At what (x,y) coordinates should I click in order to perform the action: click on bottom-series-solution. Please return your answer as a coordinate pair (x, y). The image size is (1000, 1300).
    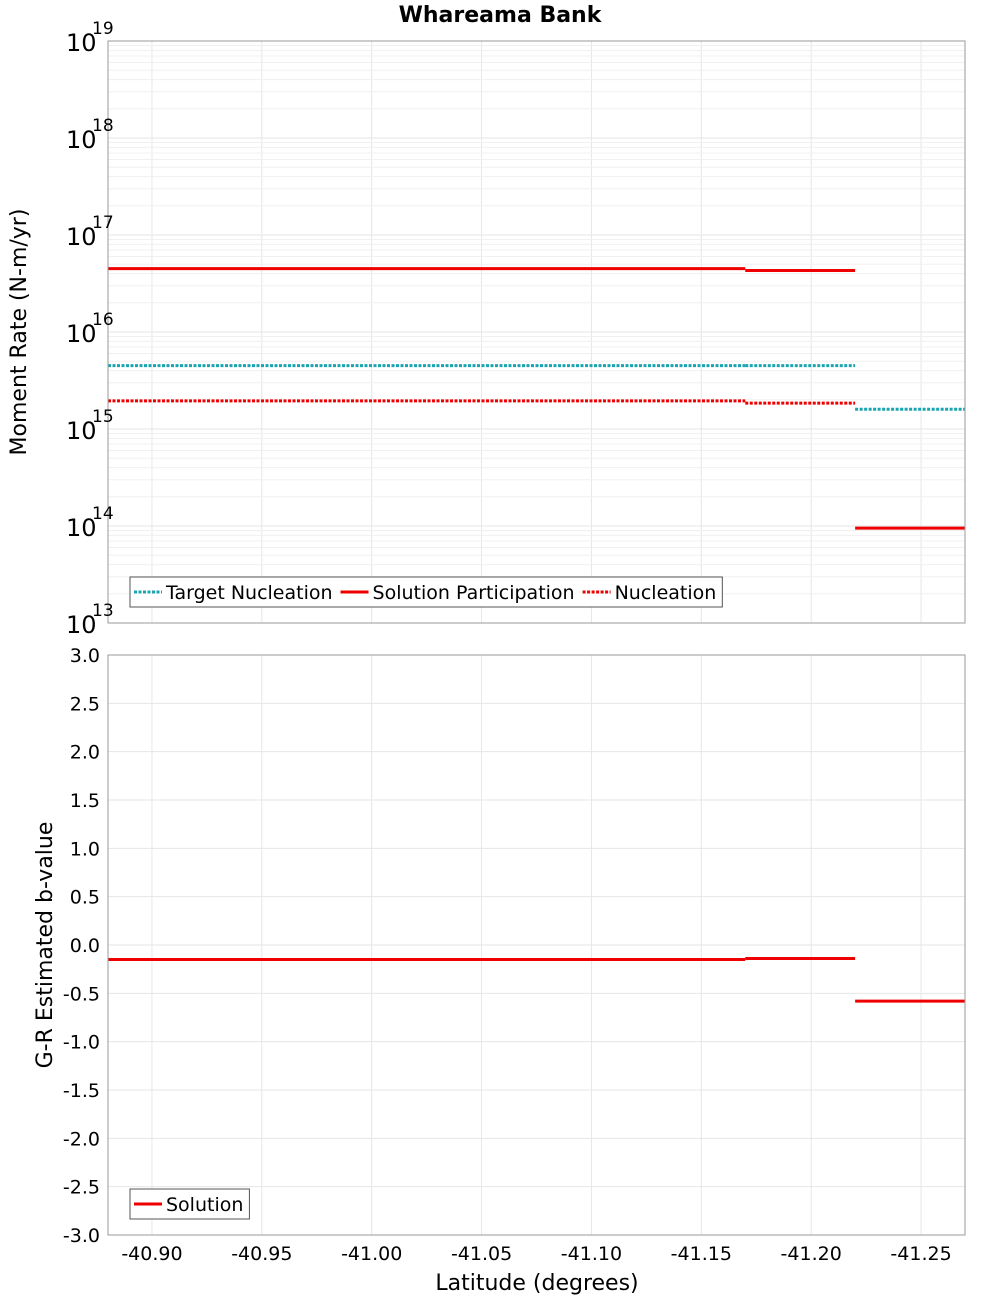
    Looking at the image, I should click on (536, 980).